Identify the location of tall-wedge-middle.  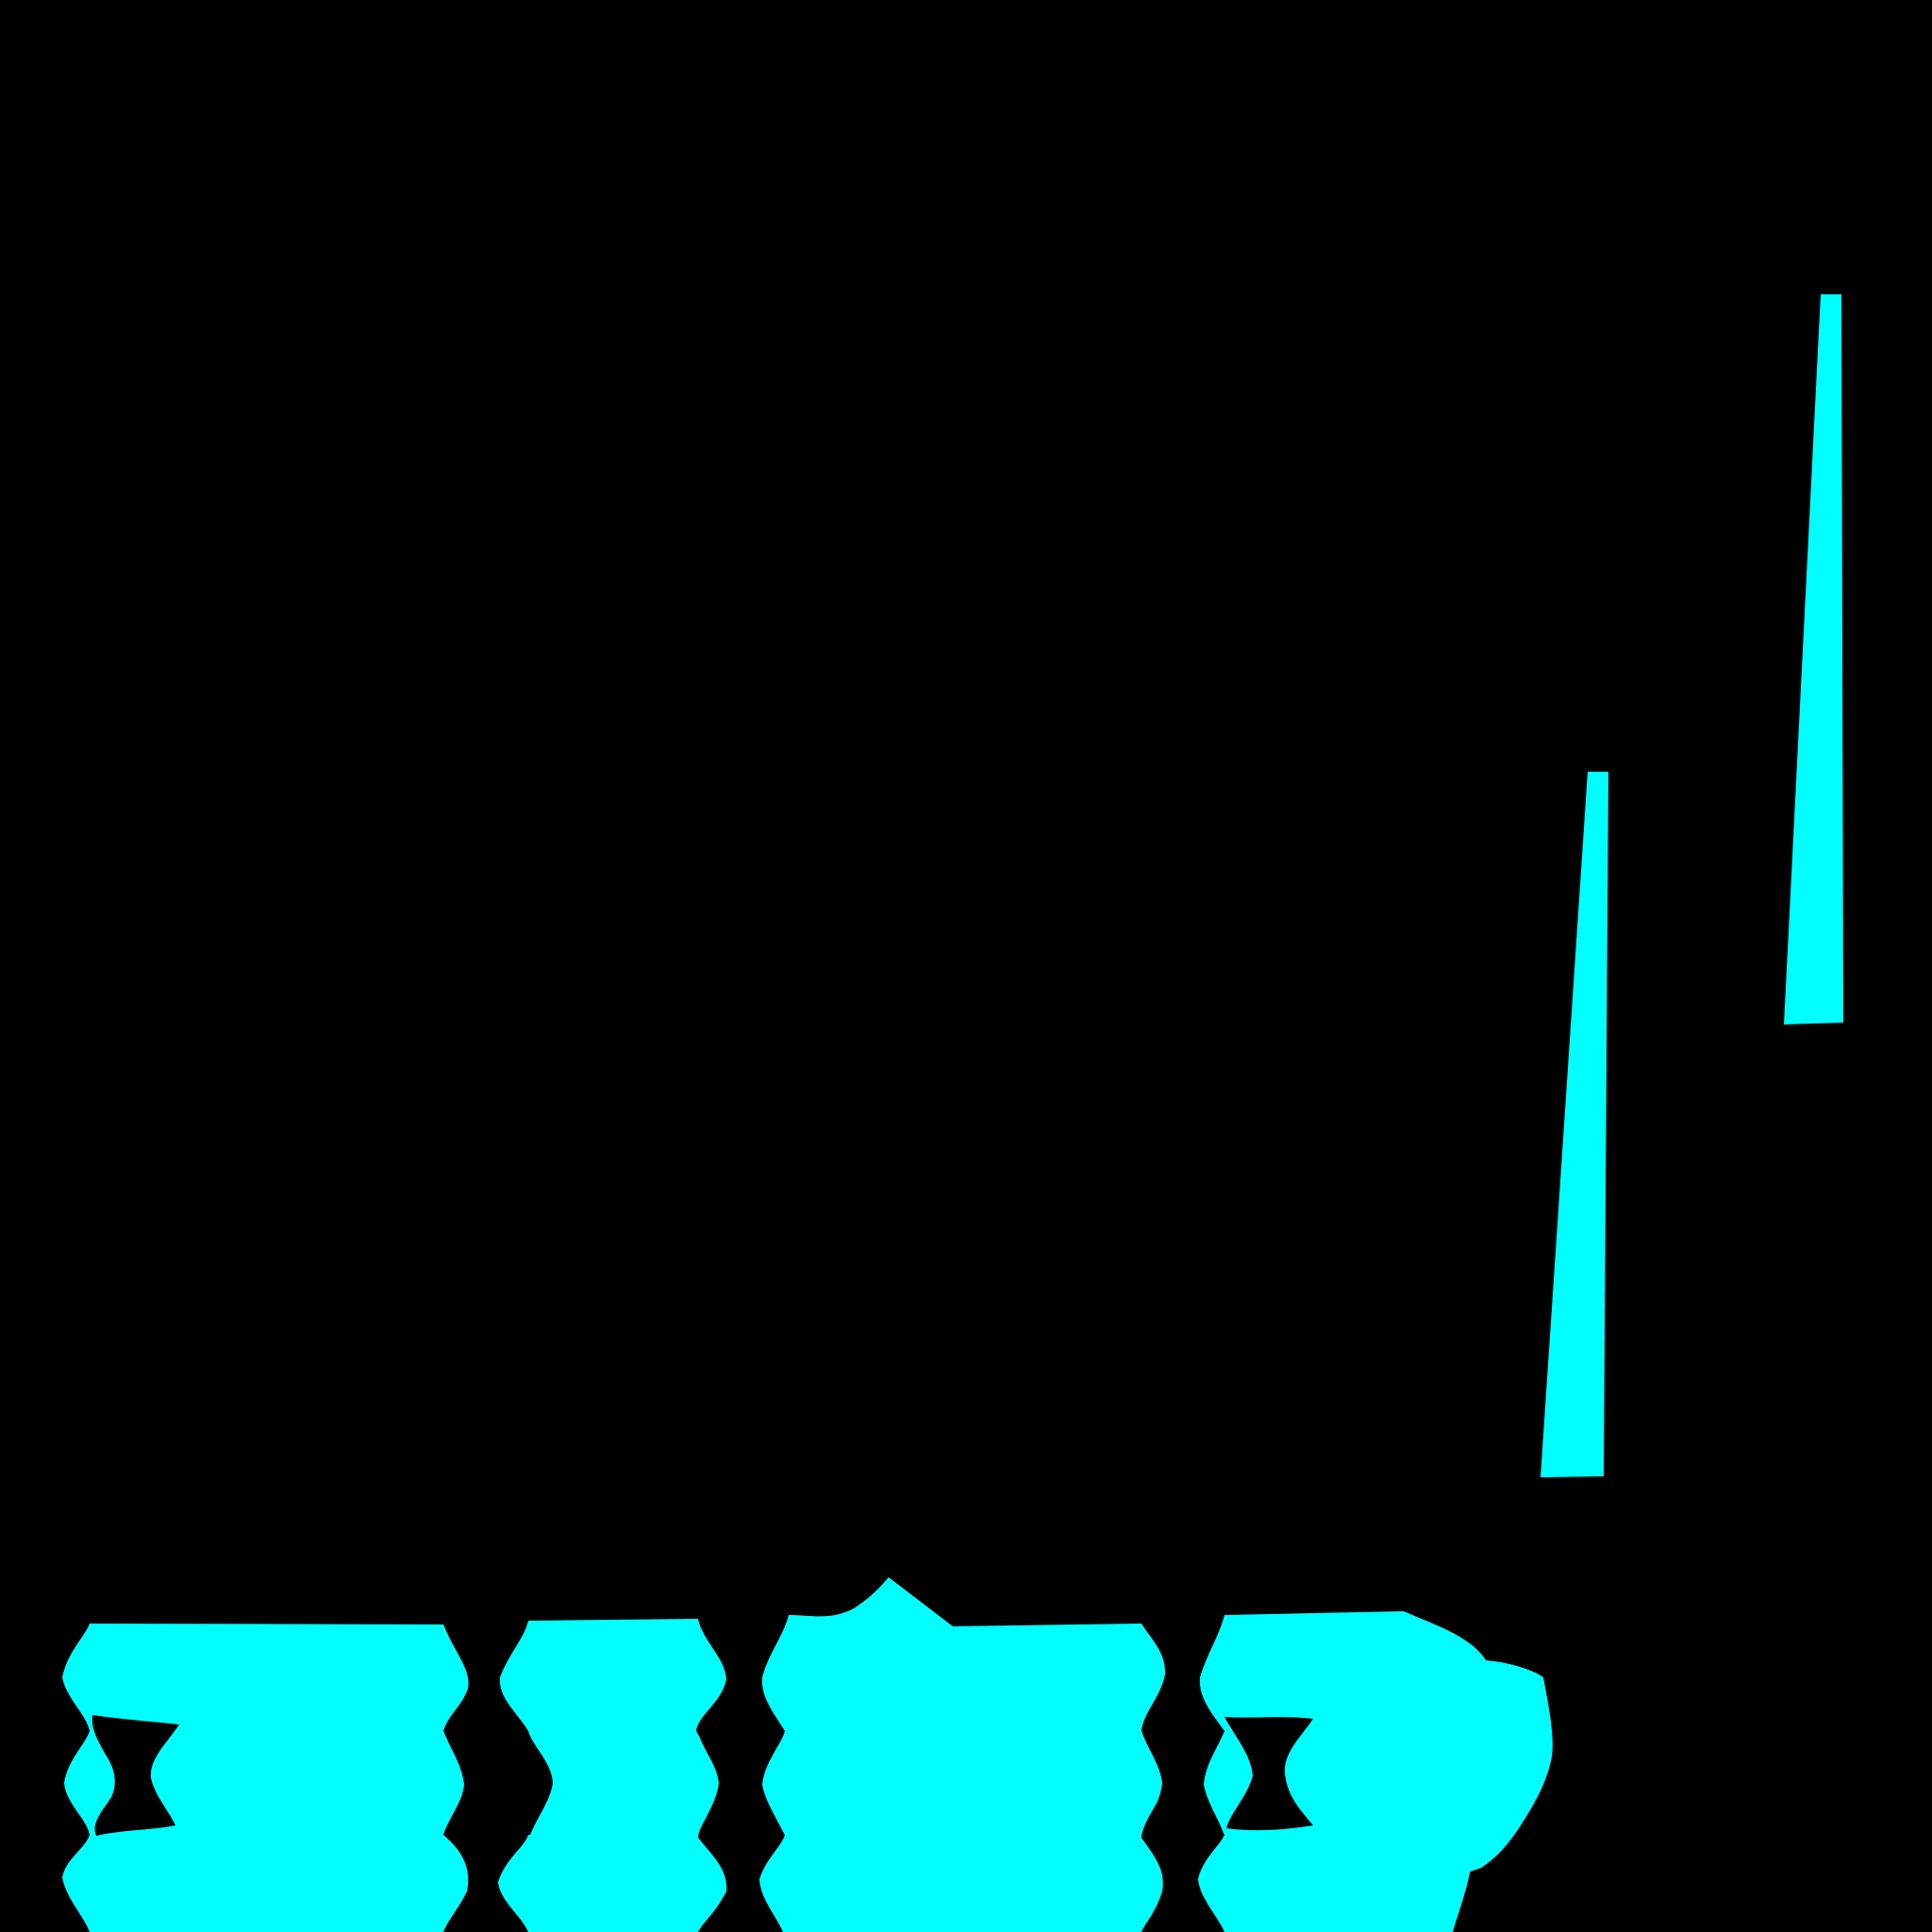
(1574, 1125).